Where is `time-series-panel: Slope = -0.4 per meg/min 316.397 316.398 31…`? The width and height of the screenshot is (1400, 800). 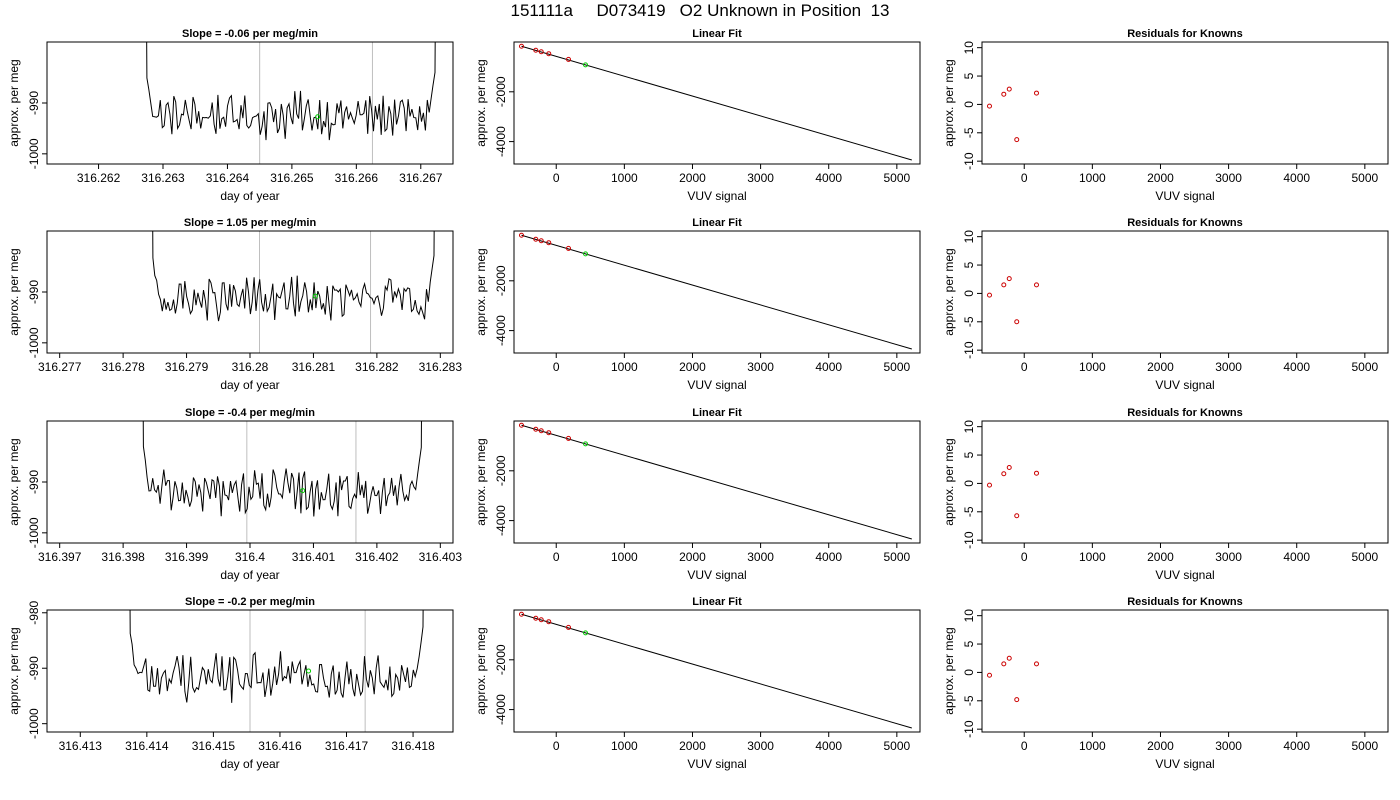
time-series-panel: Slope = -0.4 per meg/min 316.397 316.398 31… is located at coordinates (235, 494).